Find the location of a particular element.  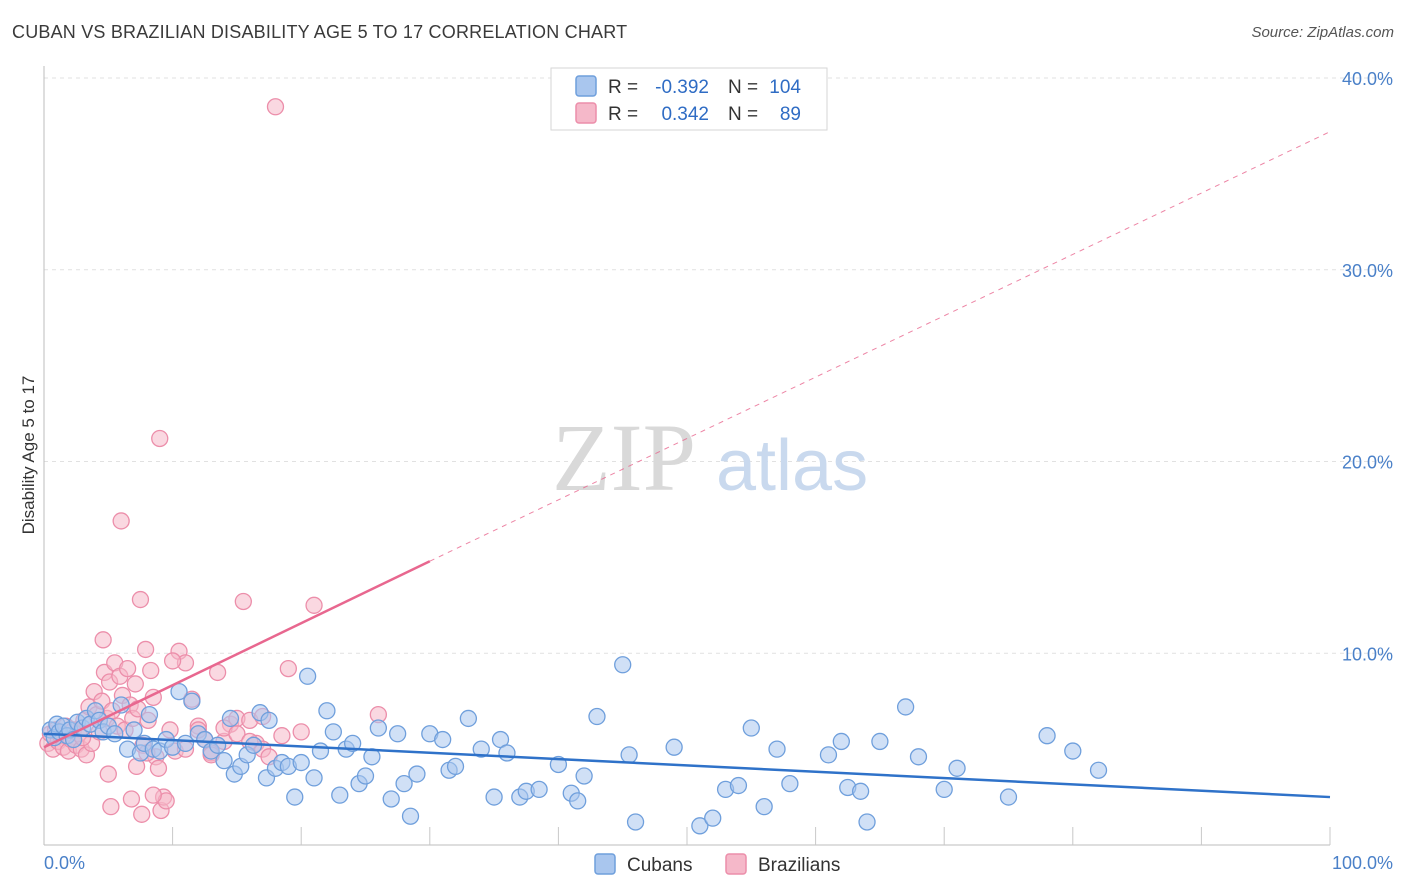

y-tick-label-0: 10.0% is located at coordinates (1367, 654).